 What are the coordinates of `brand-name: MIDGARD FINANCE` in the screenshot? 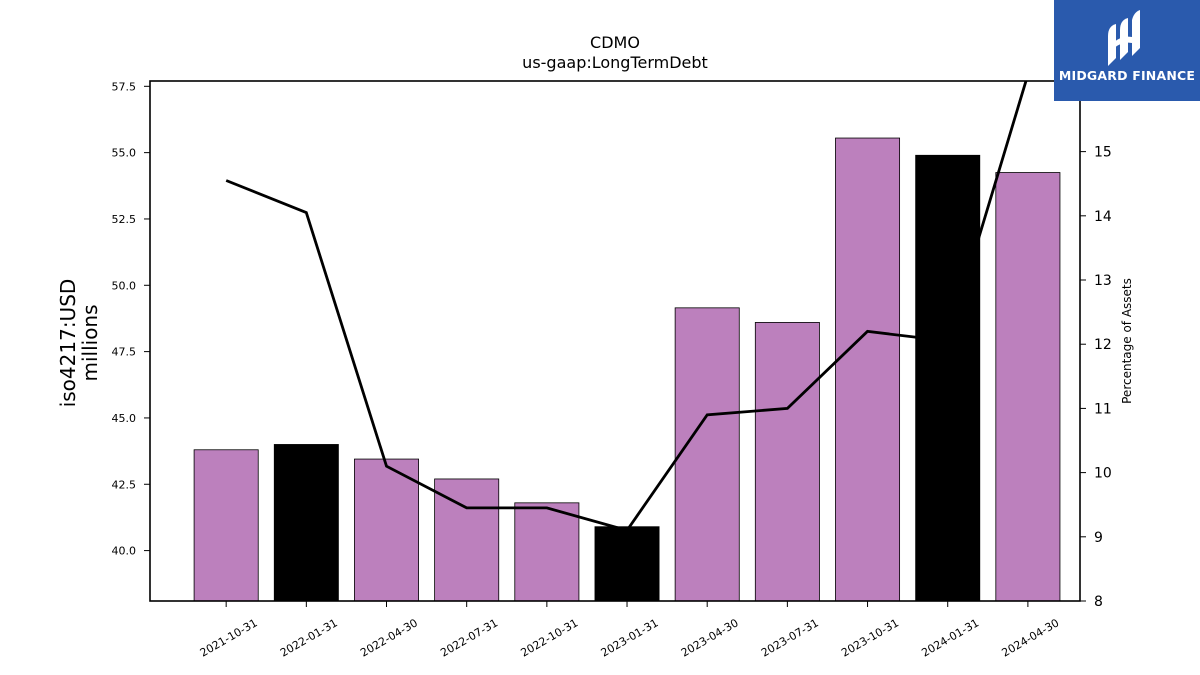 It's located at (1127, 75).